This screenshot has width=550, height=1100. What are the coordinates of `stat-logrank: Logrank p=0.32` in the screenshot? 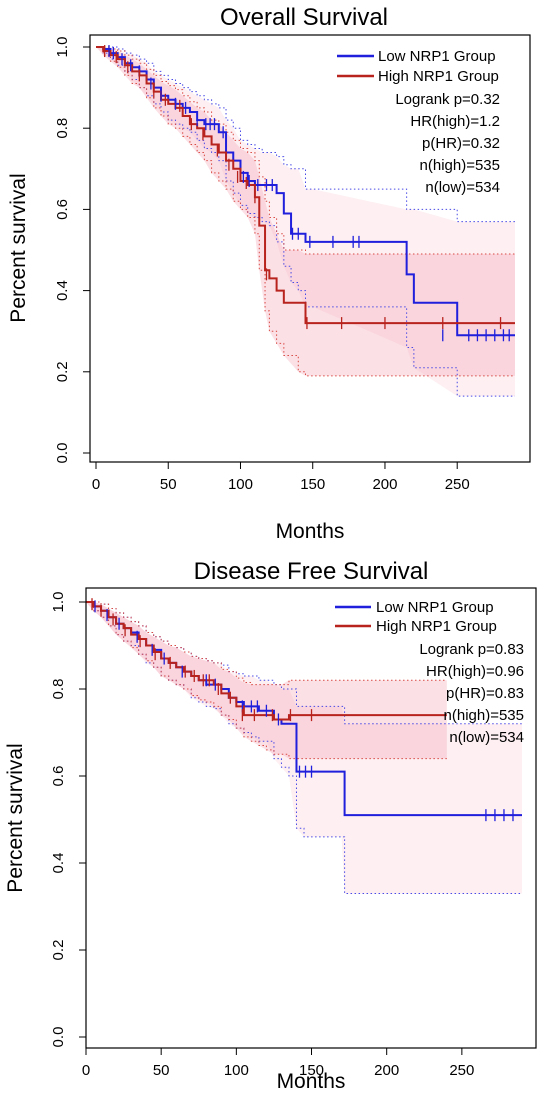 It's located at (447, 99).